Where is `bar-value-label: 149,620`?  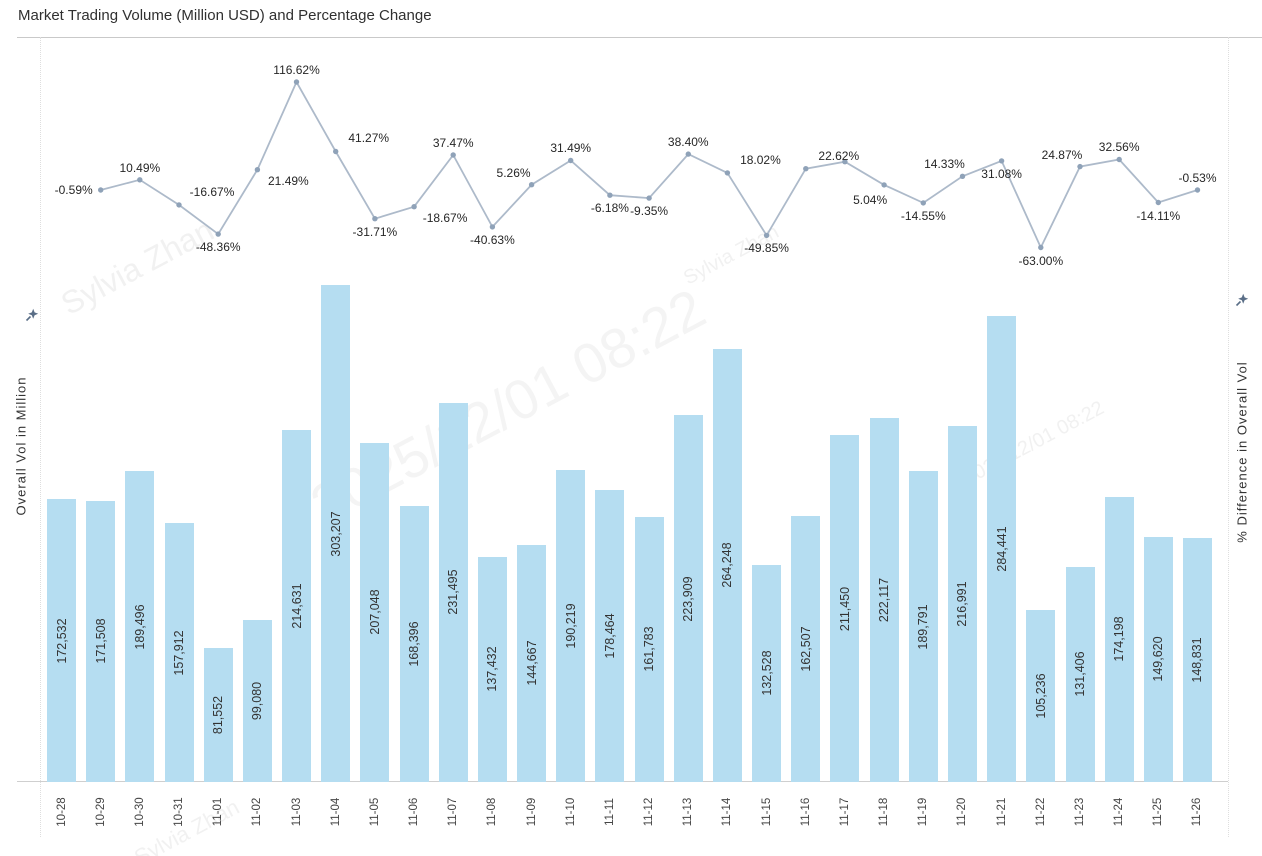 bar-value-label: 149,620 is located at coordinates (1158, 659).